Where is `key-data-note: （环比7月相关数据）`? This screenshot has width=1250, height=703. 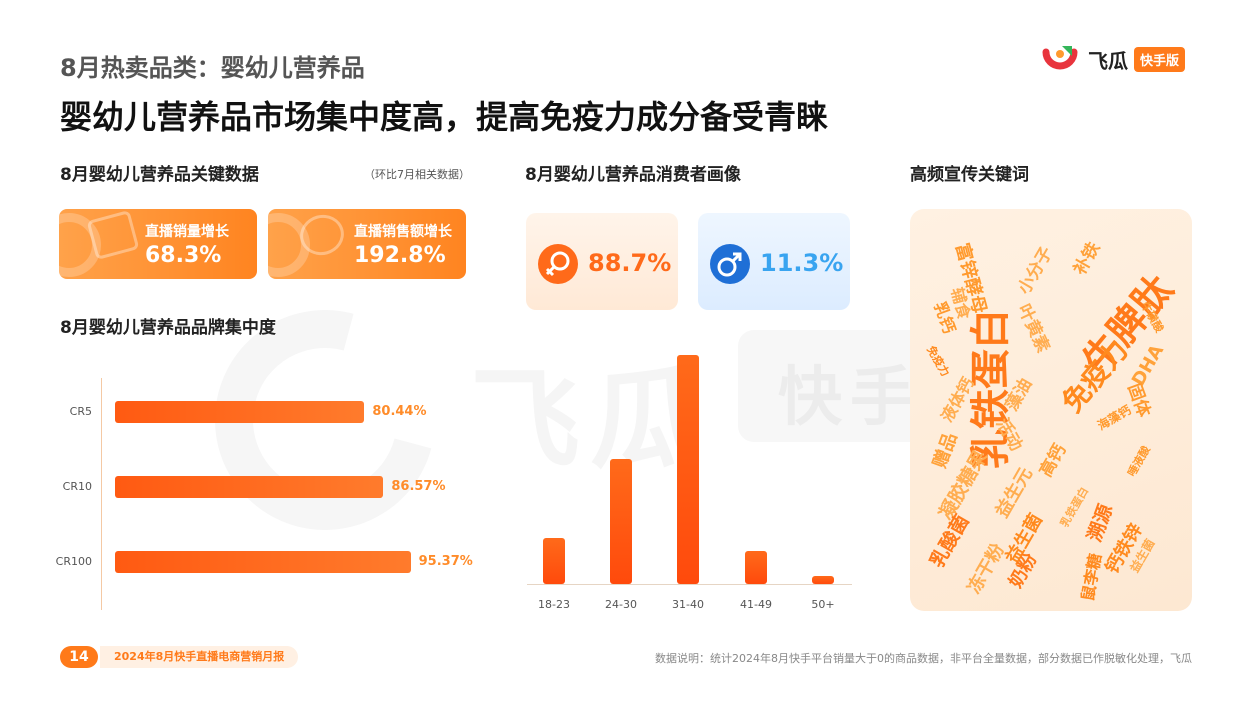
key-data-note: （环比7月相关数据） is located at coordinates (417, 174).